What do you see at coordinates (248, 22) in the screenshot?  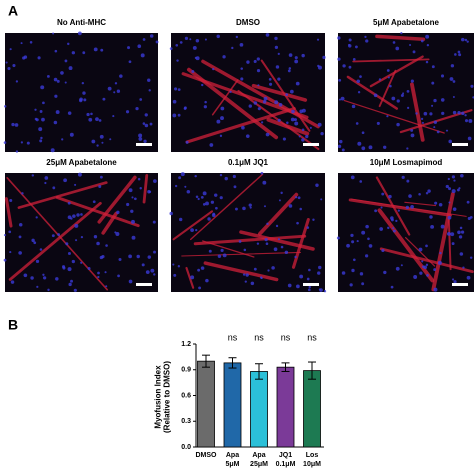 I see `image-title: DMSO` at bounding box center [248, 22].